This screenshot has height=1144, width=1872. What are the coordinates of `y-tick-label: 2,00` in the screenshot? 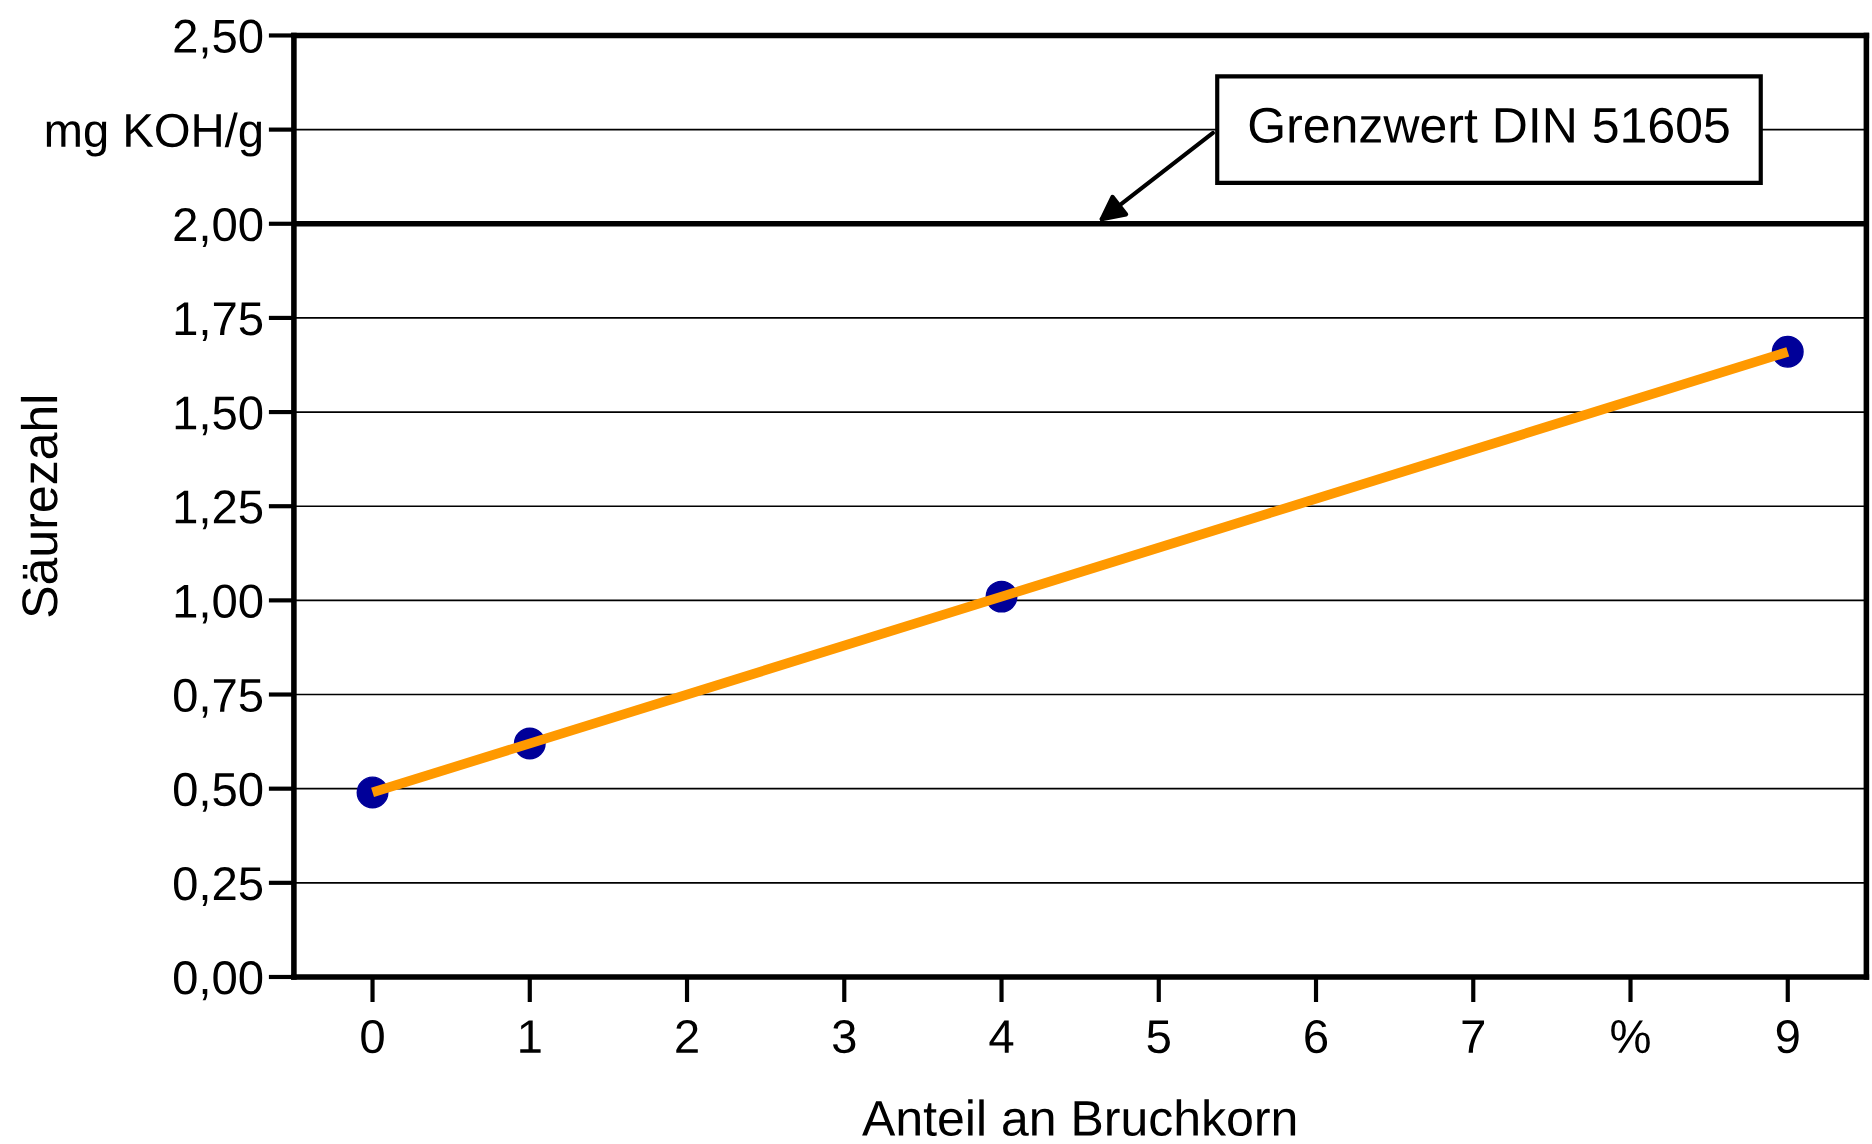 It's located at (218, 227).